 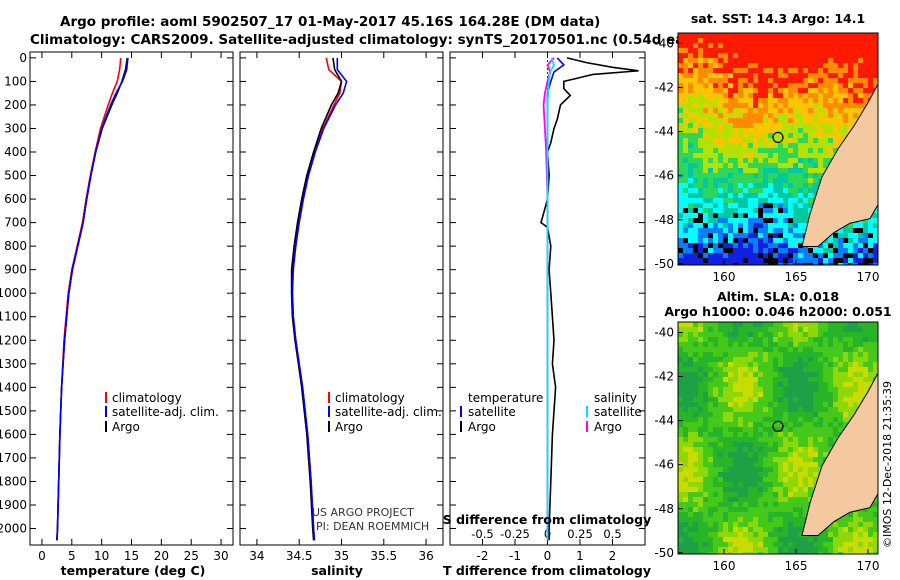 What do you see at coordinates (23, 58) in the screenshot?
I see `depth-tick-label: 0` at bounding box center [23, 58].